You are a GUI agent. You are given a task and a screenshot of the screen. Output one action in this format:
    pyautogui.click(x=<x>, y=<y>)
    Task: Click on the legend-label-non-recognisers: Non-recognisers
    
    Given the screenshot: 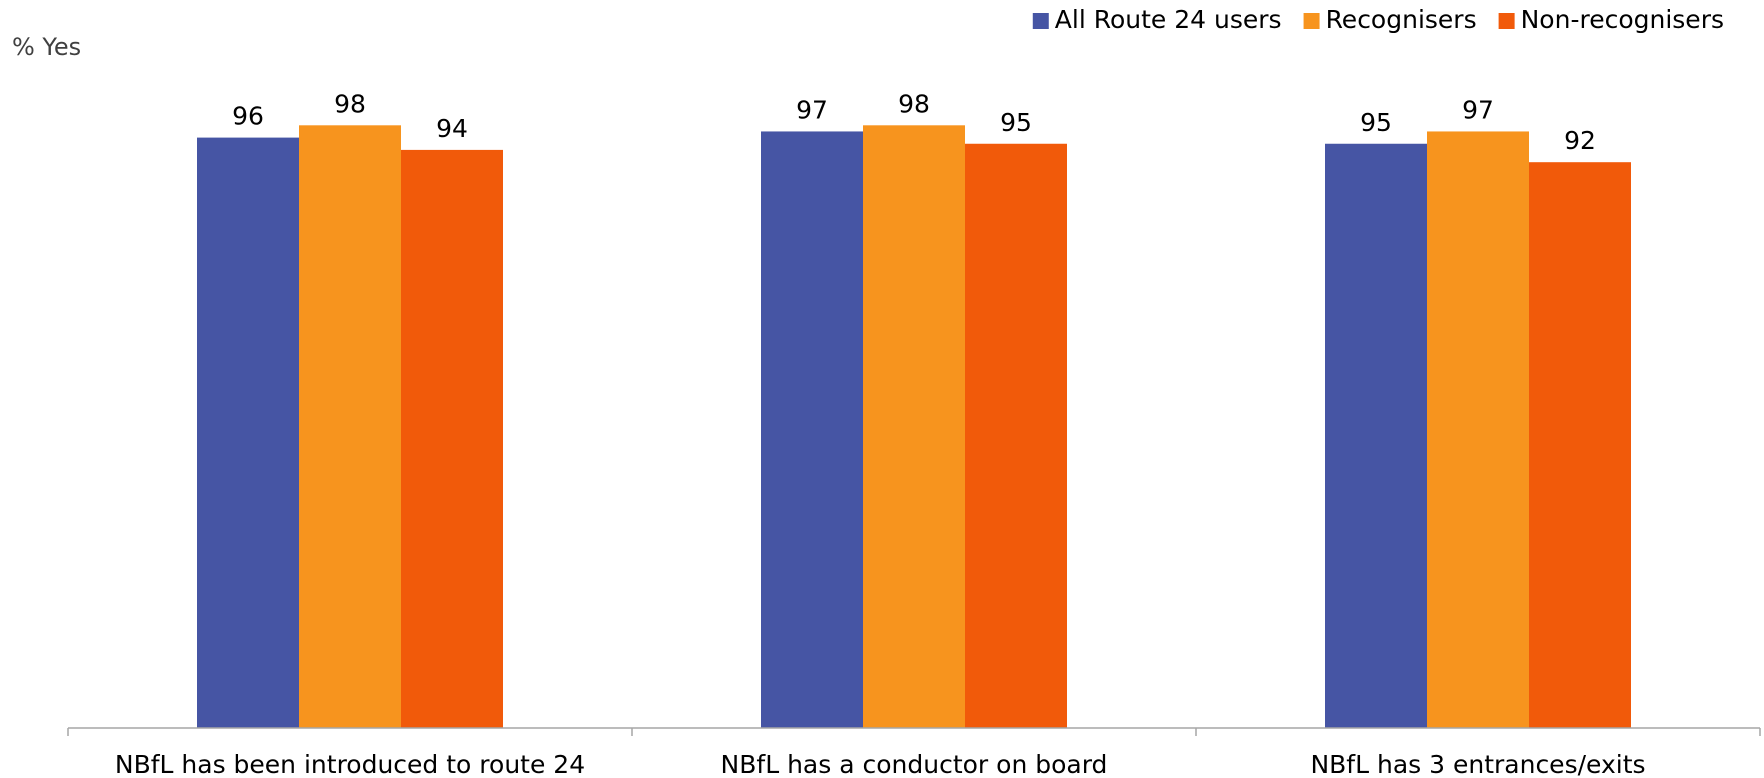 What is the action you would take?
    pyautogui.click(x=1622, y=19)
    